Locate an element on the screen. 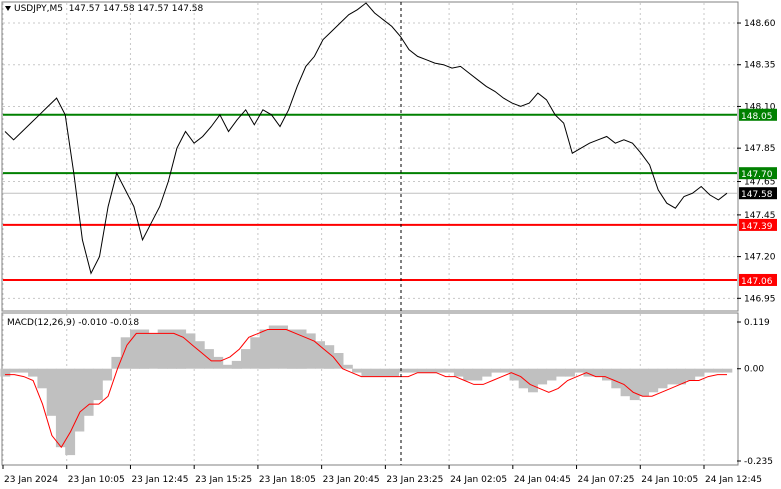 The height and width of the screenshot is (489, 781). time-axis-label: 23 Jan 18:05 is located at coordinates (287, 480).